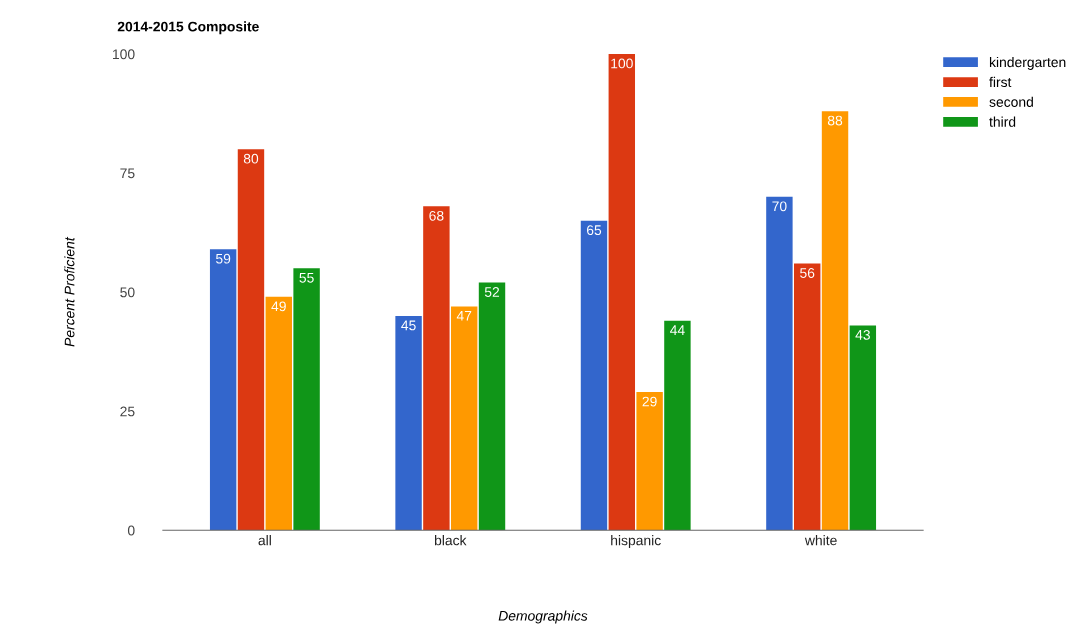 This screenshot has height=635, width=1086. I want to click on y-tick-label: 0, so click(131, 530).